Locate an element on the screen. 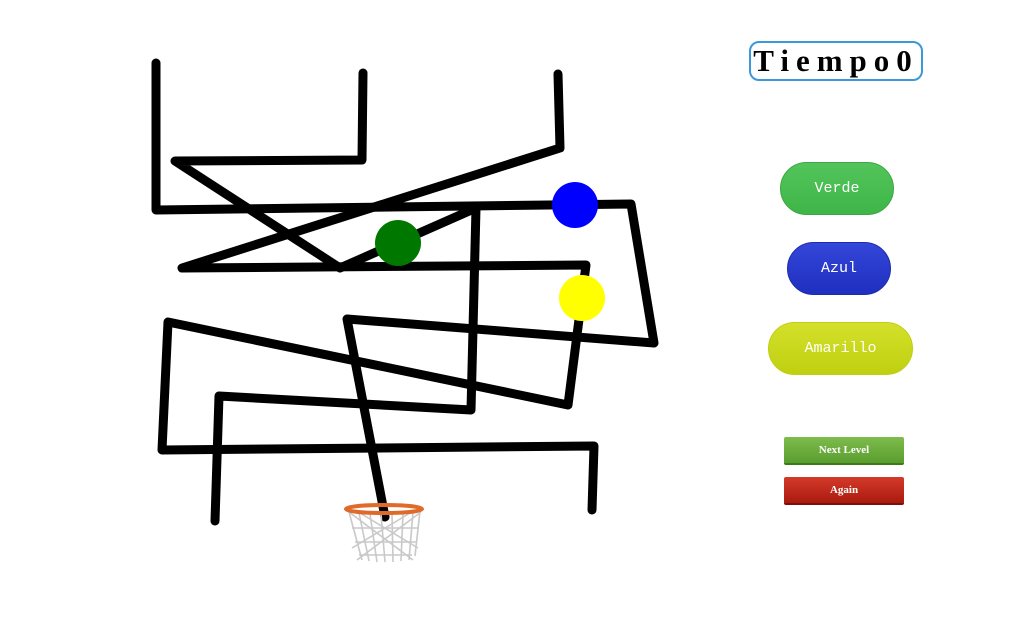  timer-label: Tiempo is located at coordinates (825, 60).